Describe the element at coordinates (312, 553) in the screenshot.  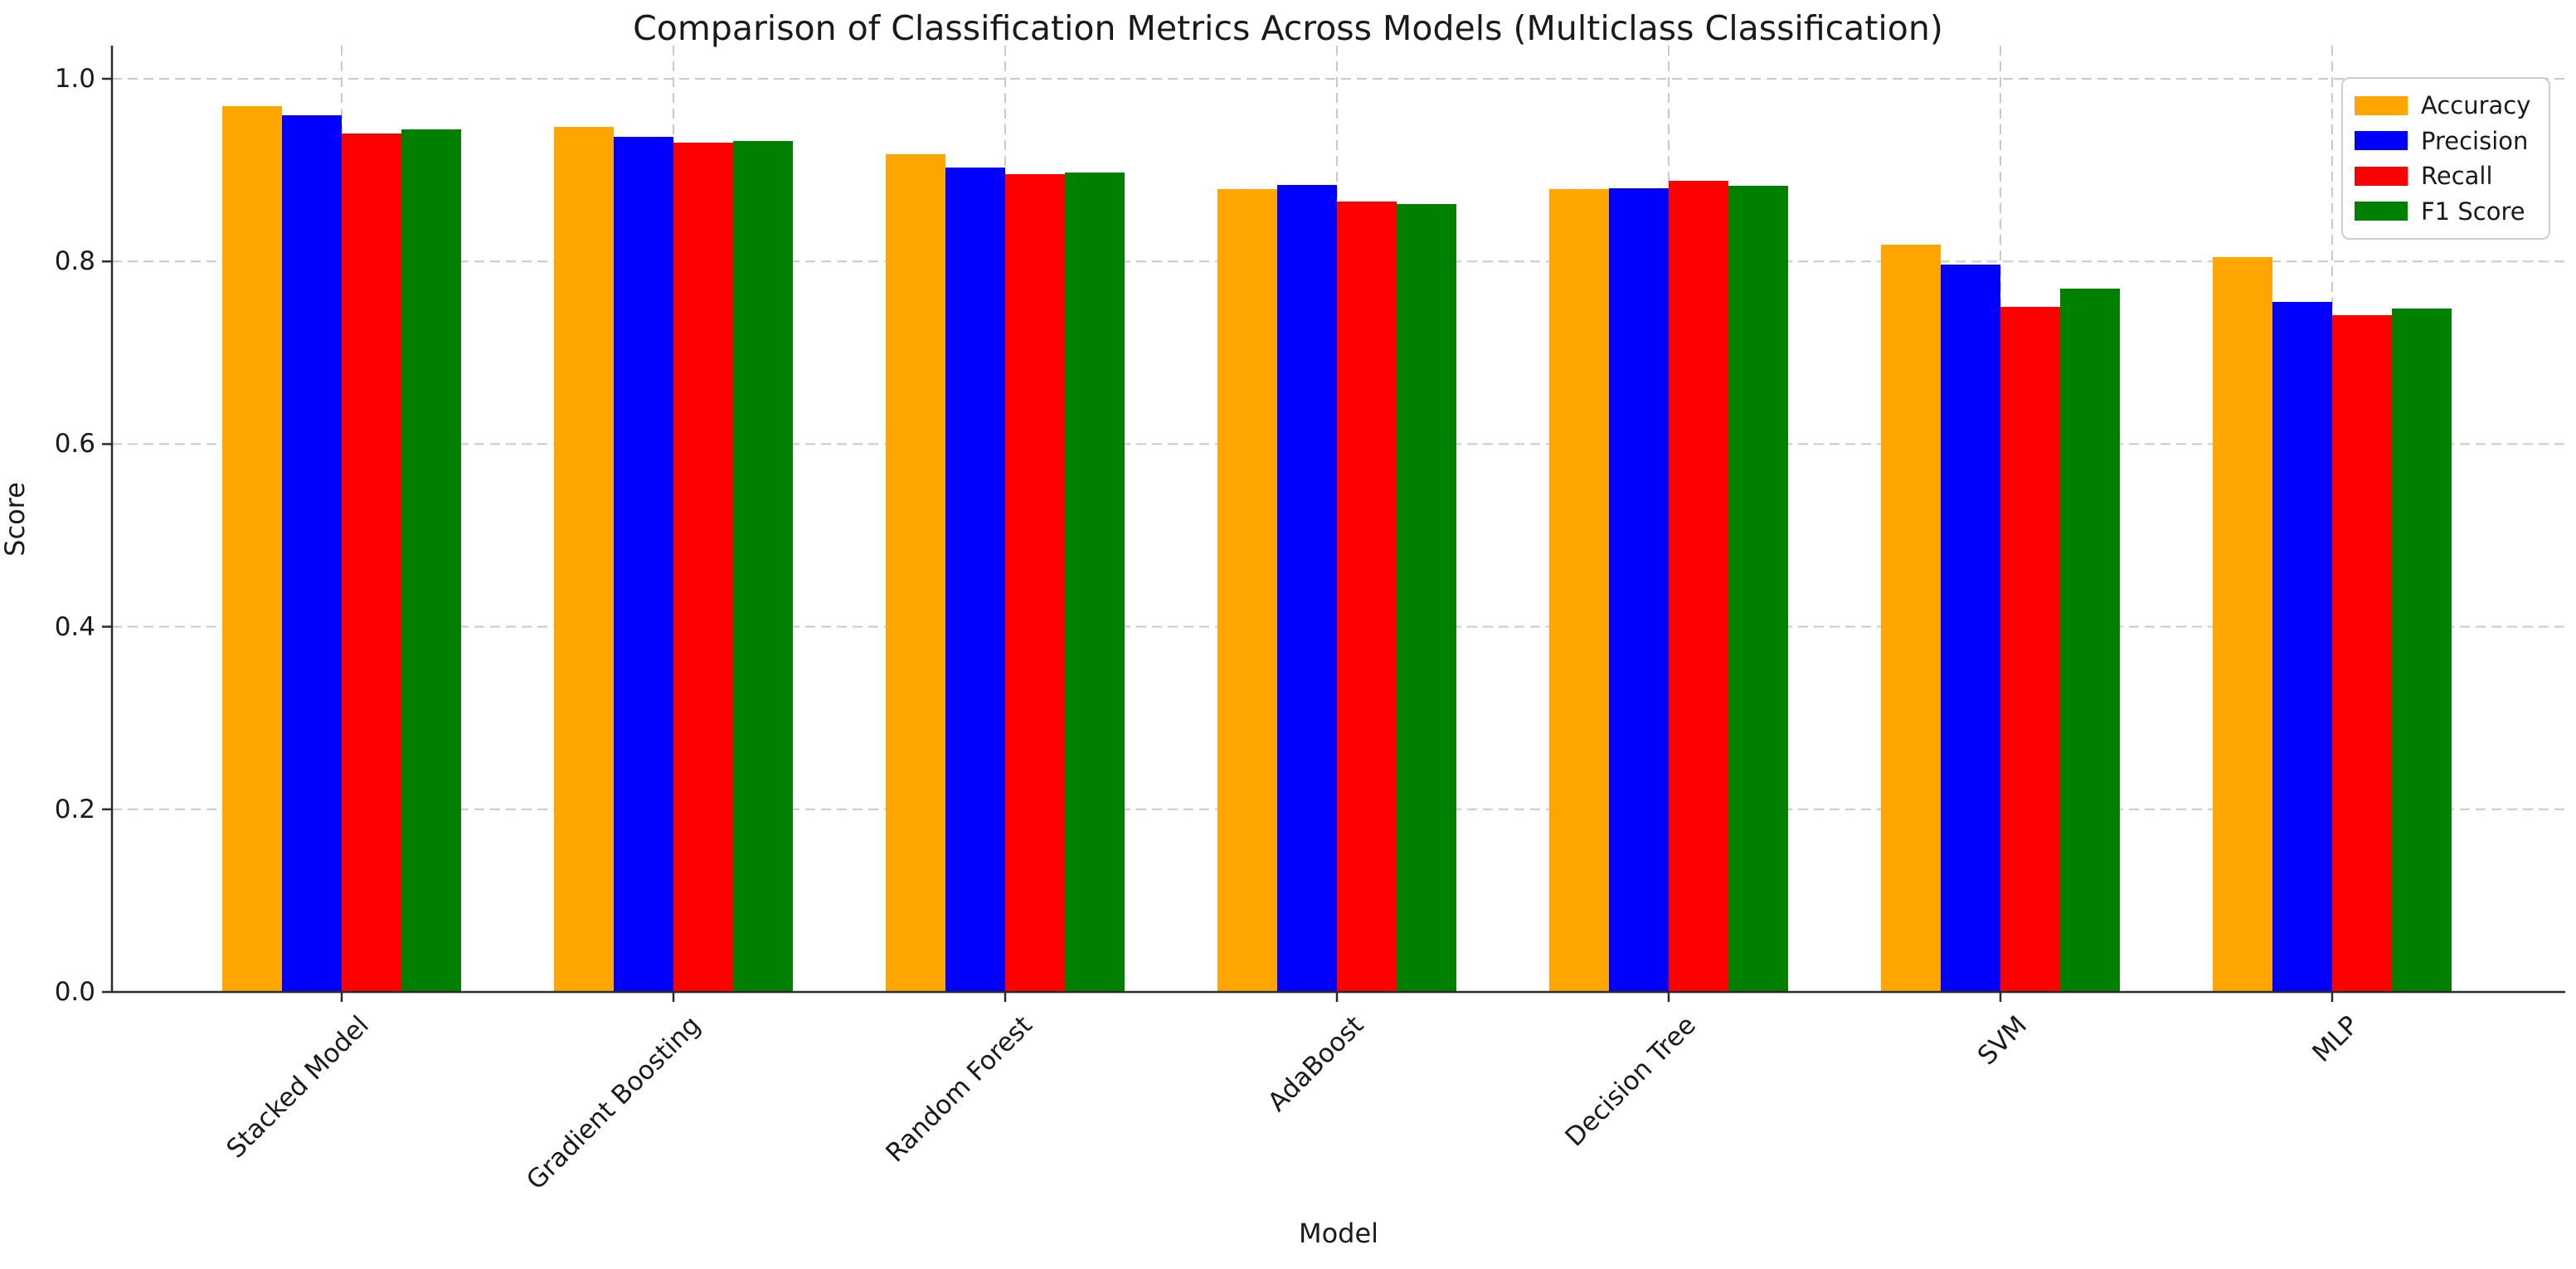
I see `bar-precision-stacked-model` at that location.